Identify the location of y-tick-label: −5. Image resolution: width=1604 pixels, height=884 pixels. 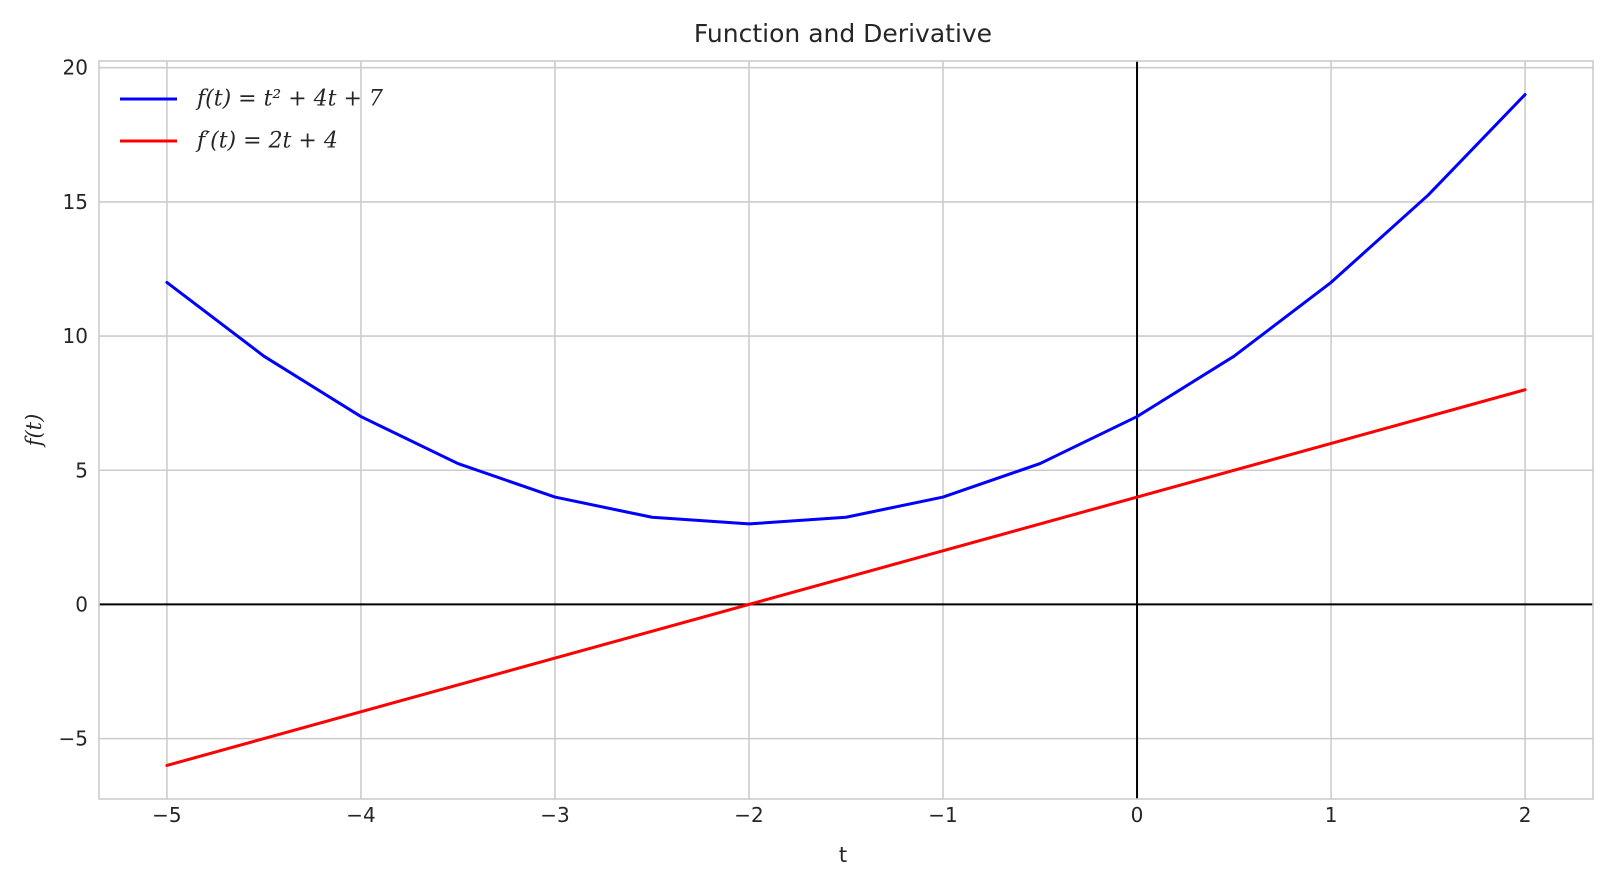
(73, 739).